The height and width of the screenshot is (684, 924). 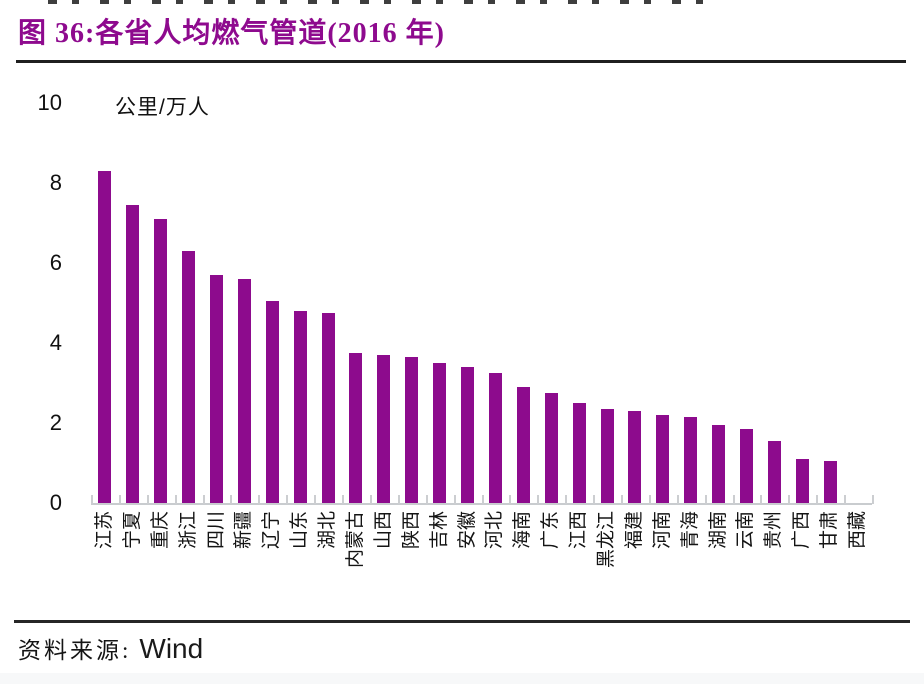 What do you see at coordinates (663, 459) in the screenshot?
I see `bar-河南` at bounding box center [663, 459].